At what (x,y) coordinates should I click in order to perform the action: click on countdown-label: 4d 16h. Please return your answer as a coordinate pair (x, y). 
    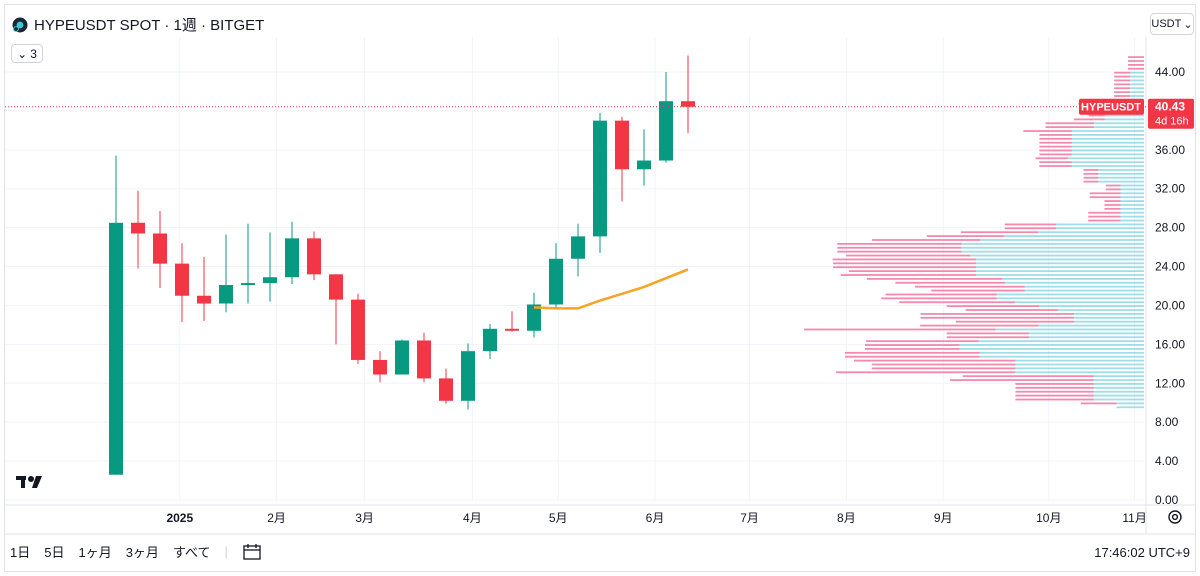
    Looking at the image, I should click on (1172, 122).